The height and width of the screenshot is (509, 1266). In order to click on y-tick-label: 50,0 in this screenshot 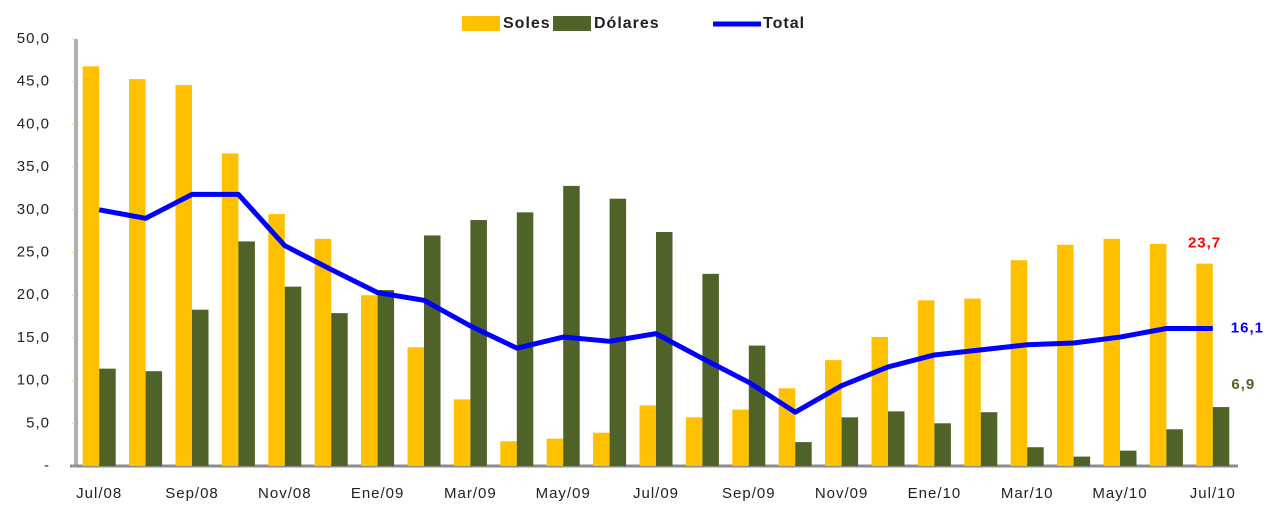, I will do `click(33, 38)`.